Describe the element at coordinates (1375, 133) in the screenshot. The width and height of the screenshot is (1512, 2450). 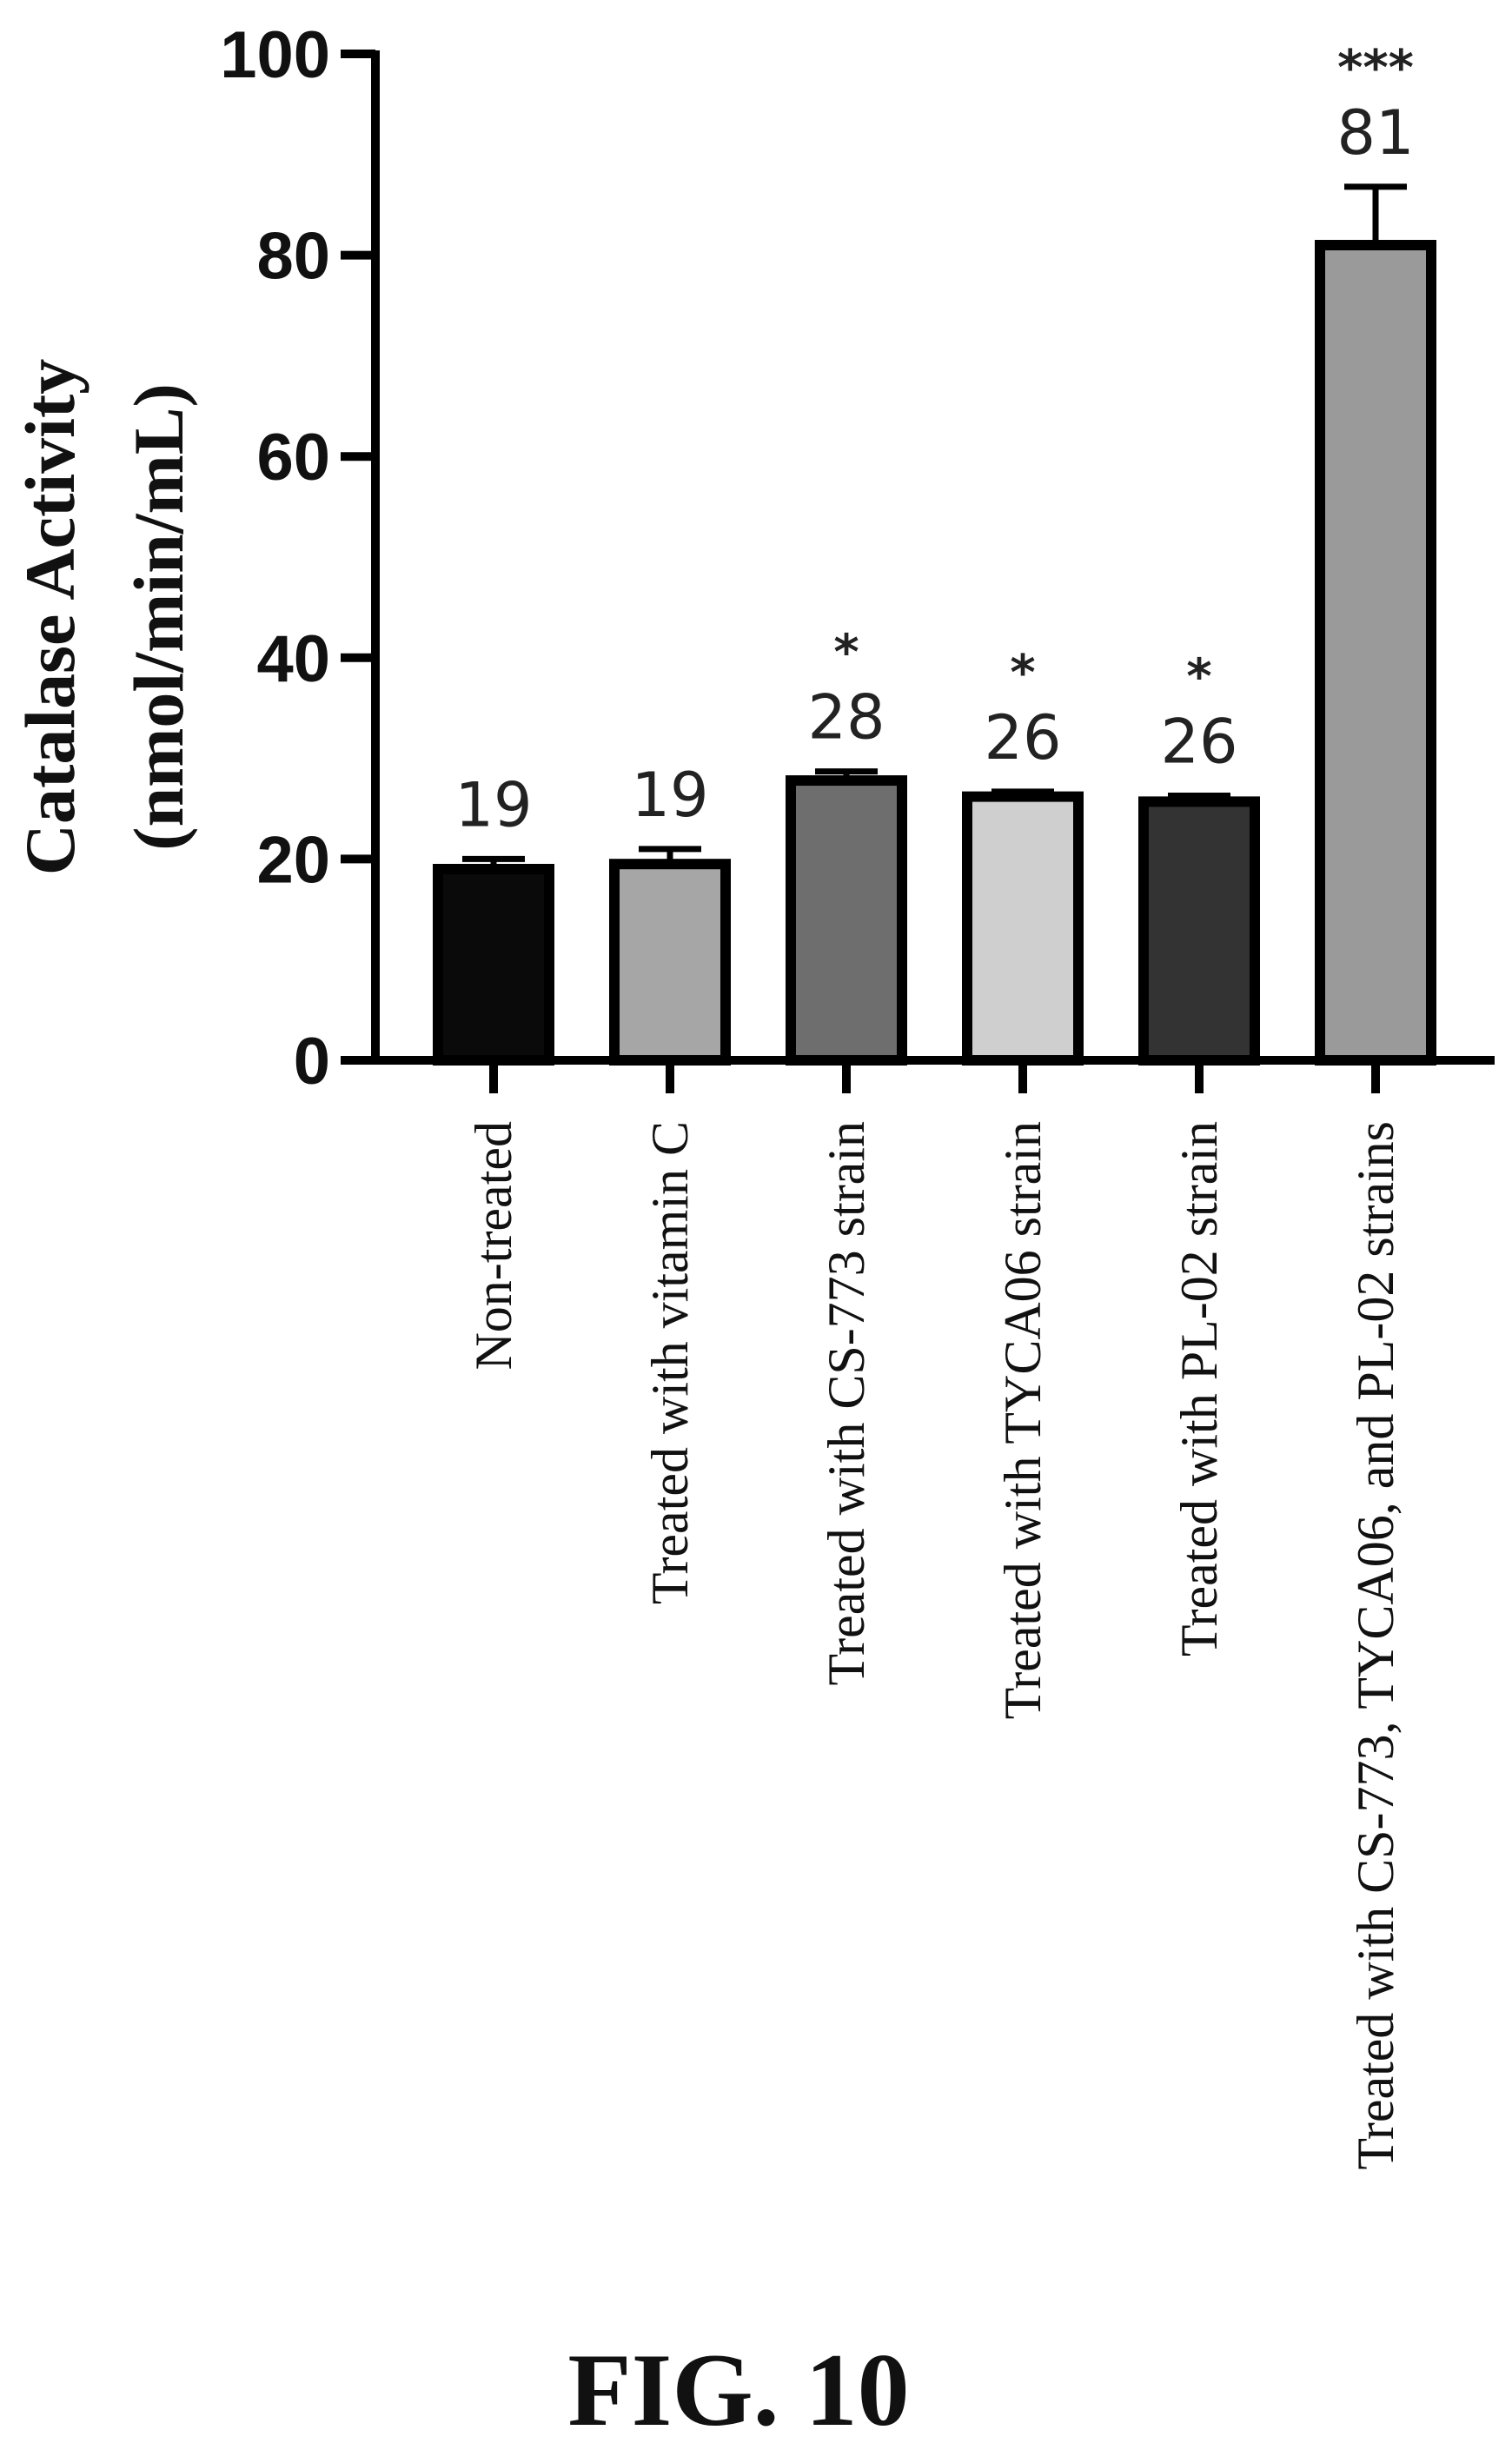
I see `data-label: 81` at that location.